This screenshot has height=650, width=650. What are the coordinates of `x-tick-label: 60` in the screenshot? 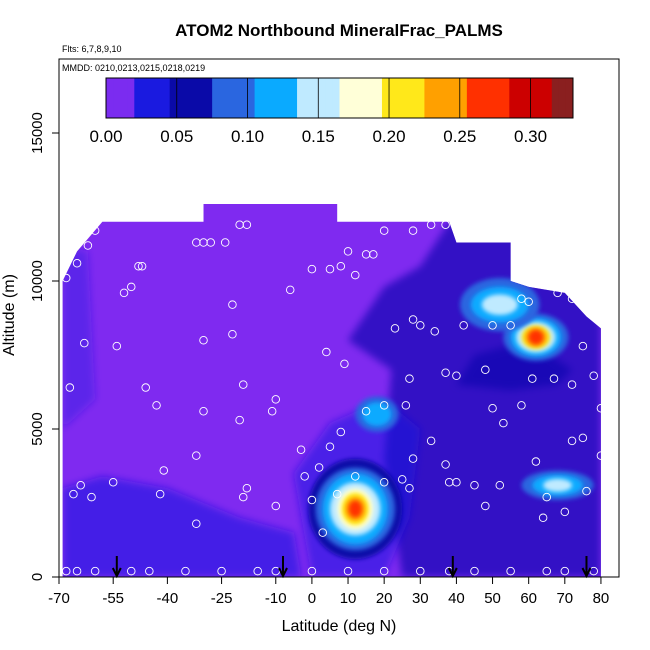 It's located at (528, 598).